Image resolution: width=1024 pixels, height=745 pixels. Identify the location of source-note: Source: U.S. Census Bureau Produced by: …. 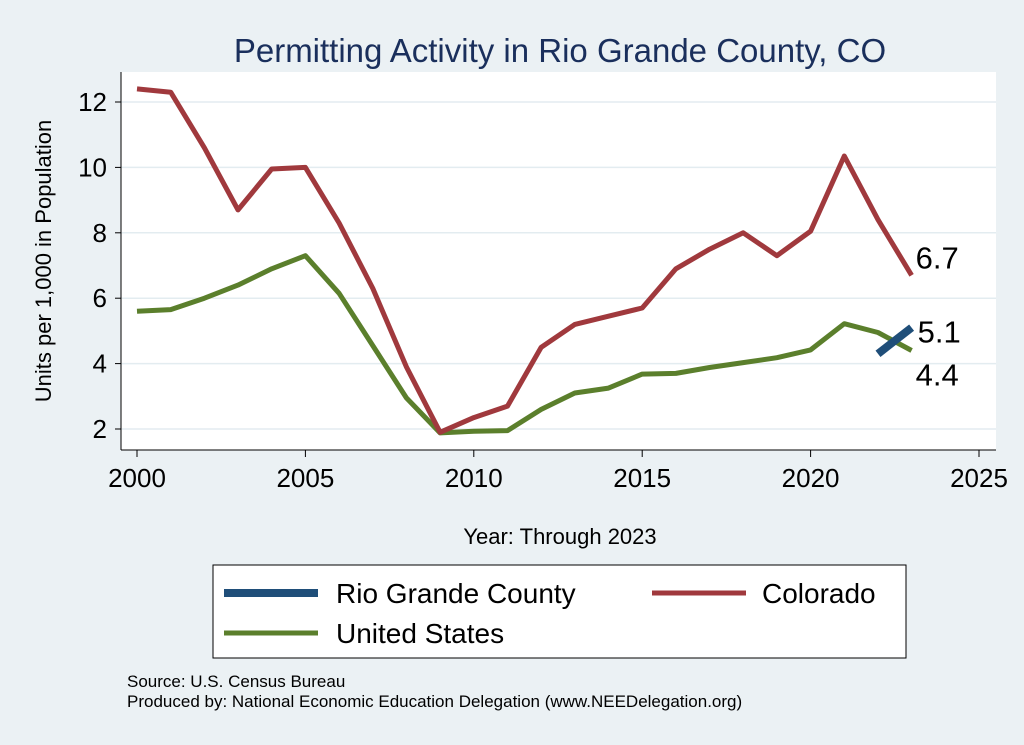
(434, 692).